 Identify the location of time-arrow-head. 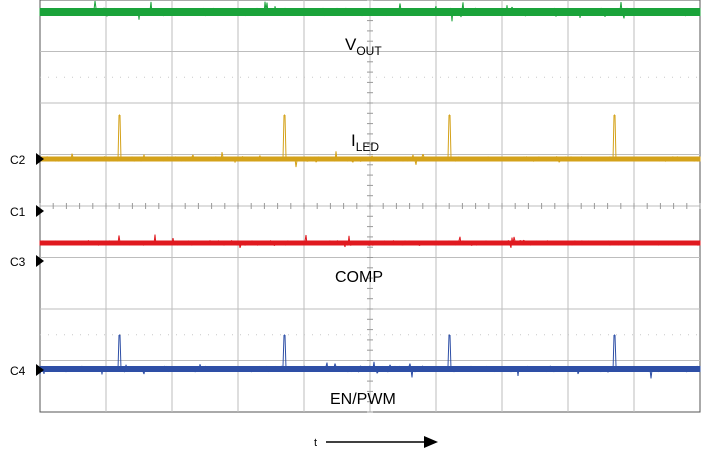
(431, 442).